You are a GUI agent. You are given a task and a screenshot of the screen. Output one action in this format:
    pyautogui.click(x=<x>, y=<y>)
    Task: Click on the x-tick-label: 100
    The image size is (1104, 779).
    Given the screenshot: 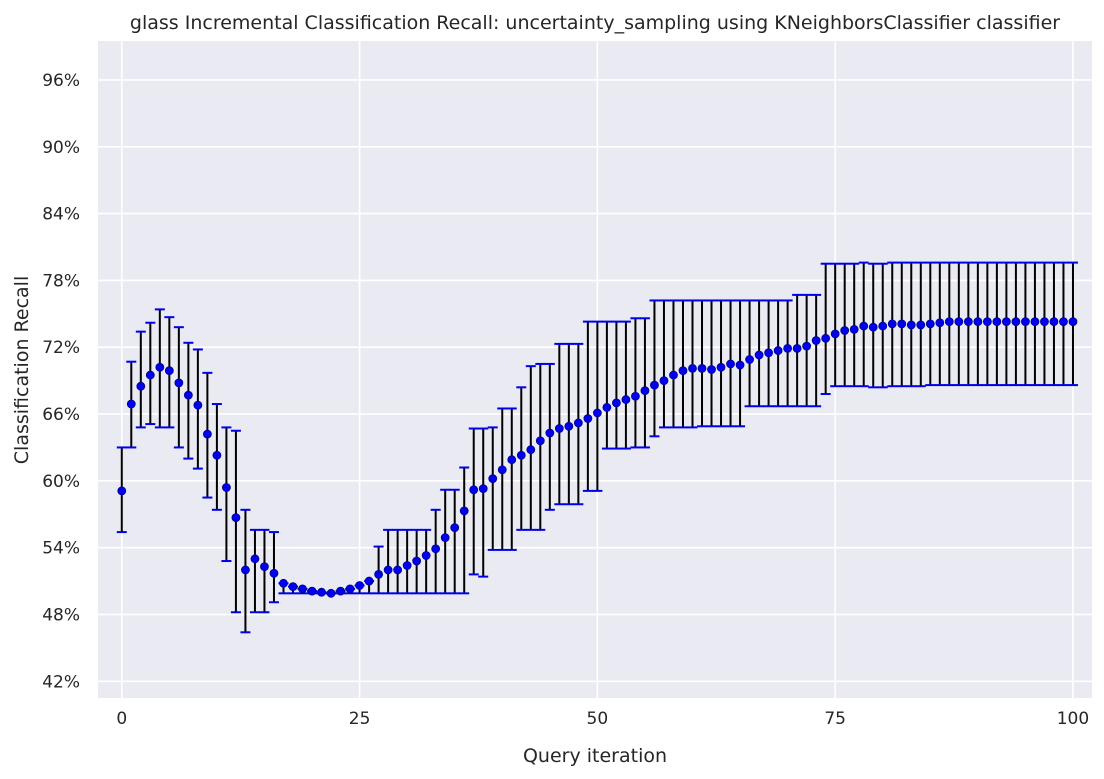 What is the action you would take?
    pyautogui.click(x=1073, y=719)
    